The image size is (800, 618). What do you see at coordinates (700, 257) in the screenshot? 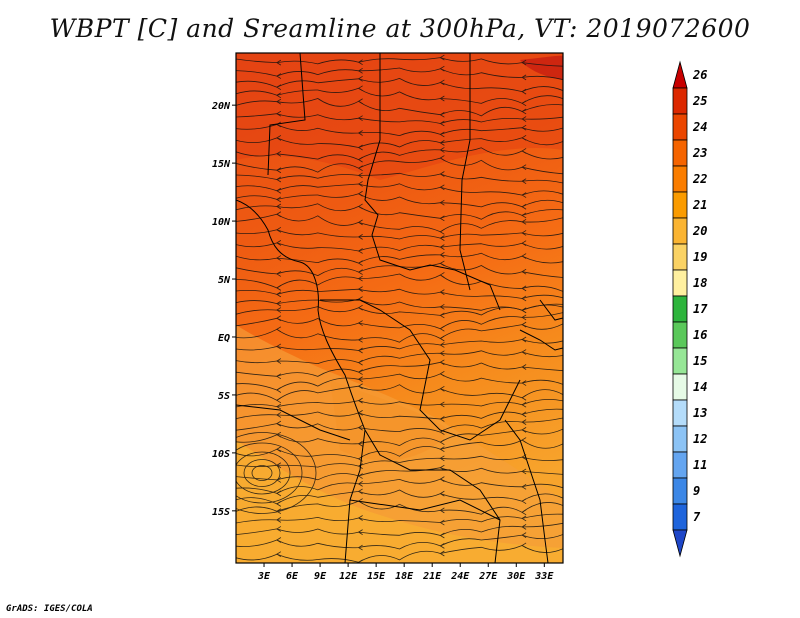
I see `colorbar-label: 19` at bounding box center [700, 257].